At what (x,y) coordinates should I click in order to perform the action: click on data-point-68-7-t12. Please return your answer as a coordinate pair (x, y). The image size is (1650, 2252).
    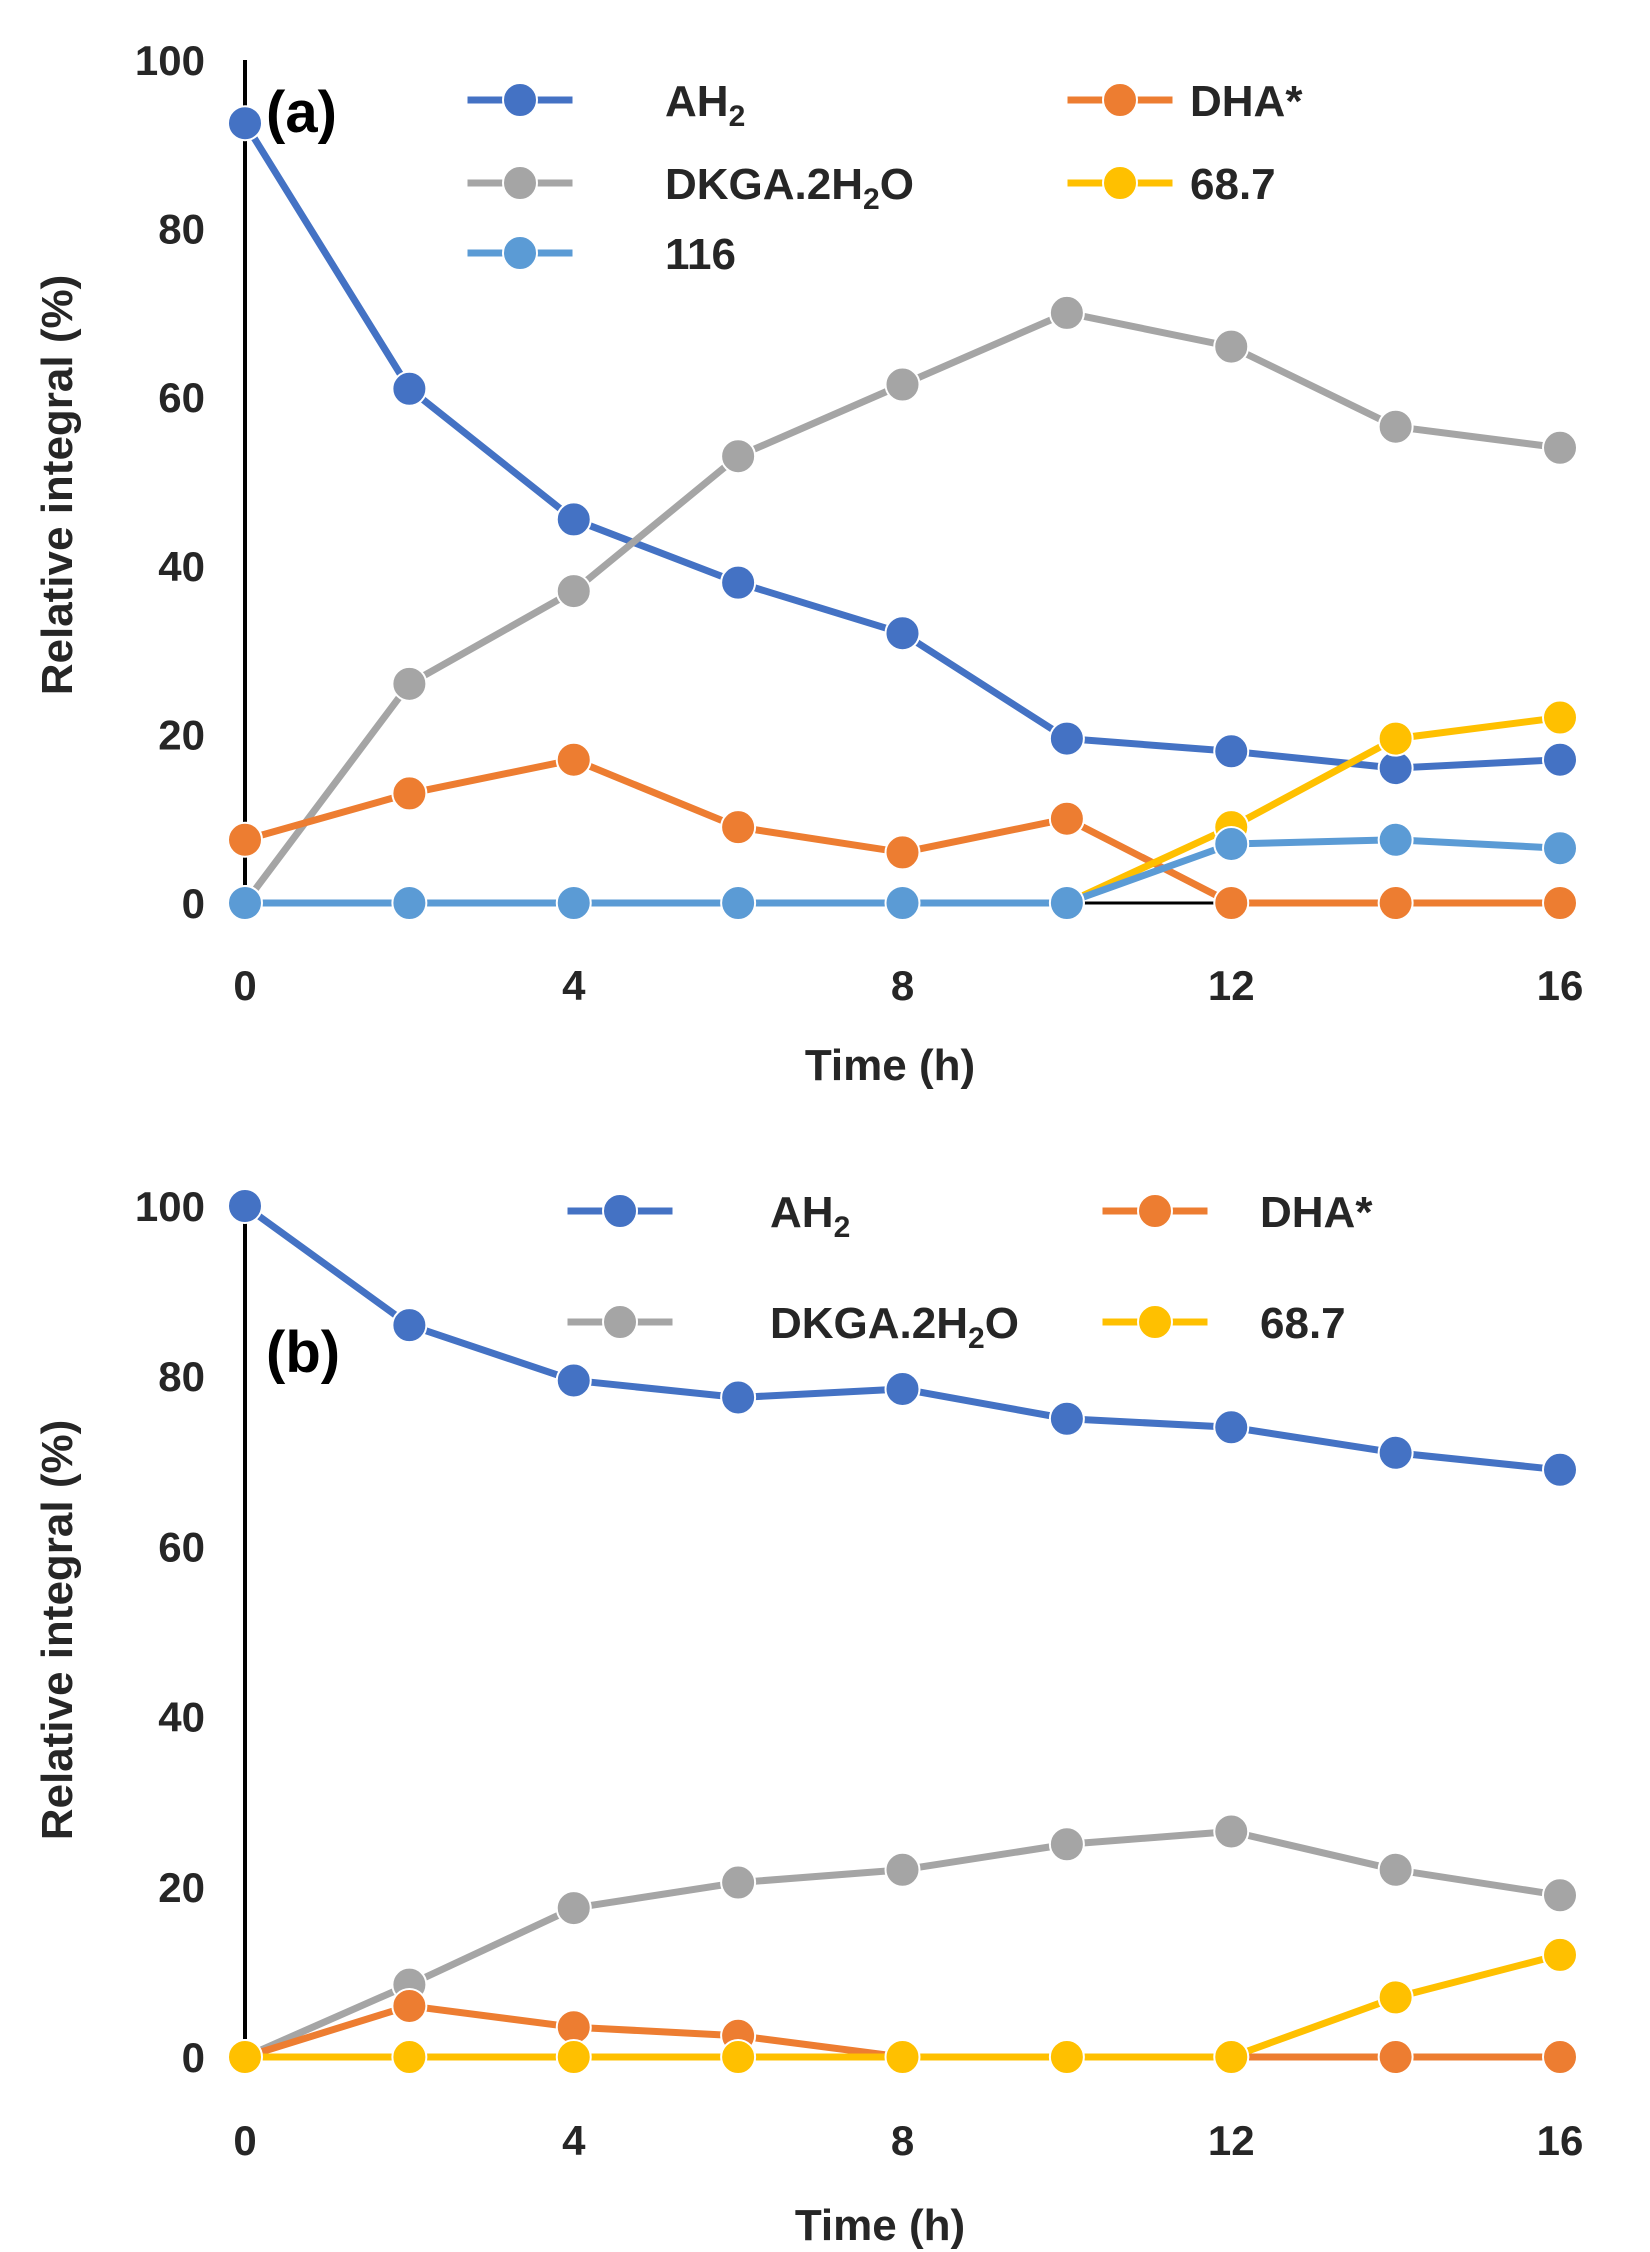
    Looking at the image, I should click on (1231, 2057).